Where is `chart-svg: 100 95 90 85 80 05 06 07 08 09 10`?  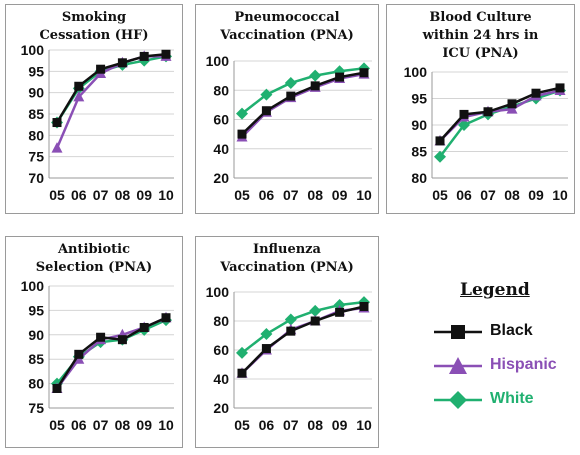 chart-svg: 100 95 90 85 80 05 06 07 08 09 10 is located at coordinates (486, 133).